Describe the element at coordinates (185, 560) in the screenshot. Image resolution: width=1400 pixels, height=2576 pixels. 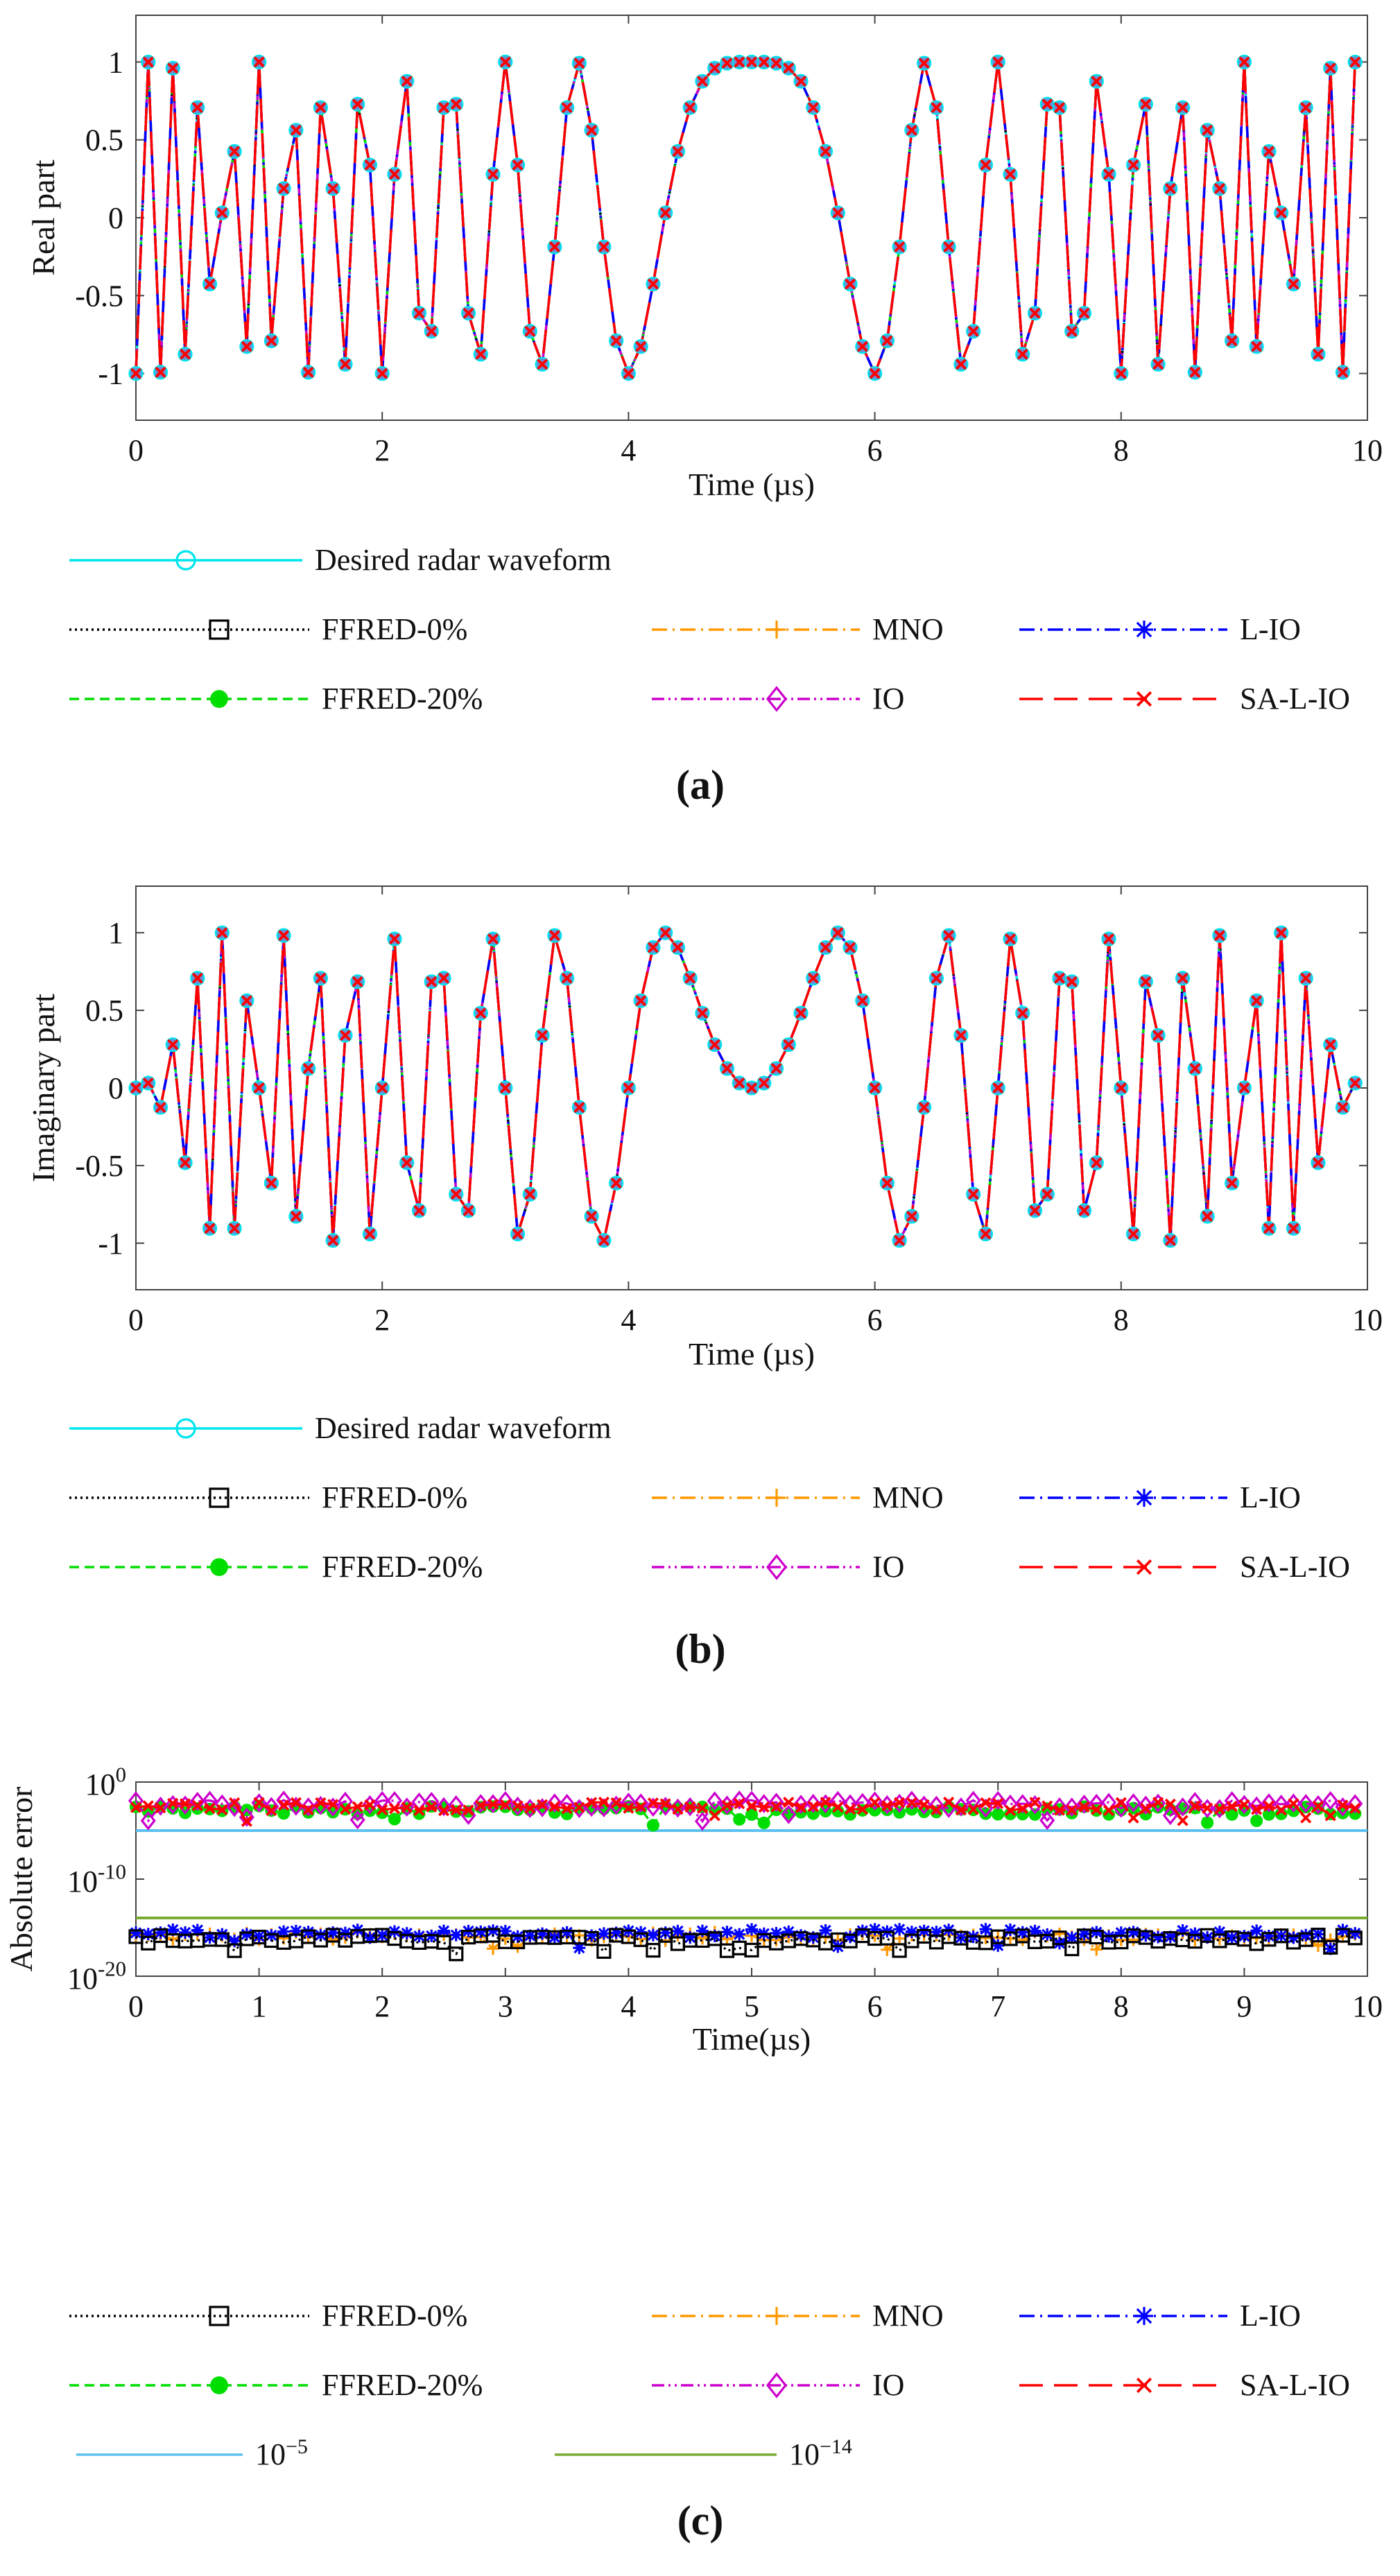
I see `legend-desired-marker` at that location.